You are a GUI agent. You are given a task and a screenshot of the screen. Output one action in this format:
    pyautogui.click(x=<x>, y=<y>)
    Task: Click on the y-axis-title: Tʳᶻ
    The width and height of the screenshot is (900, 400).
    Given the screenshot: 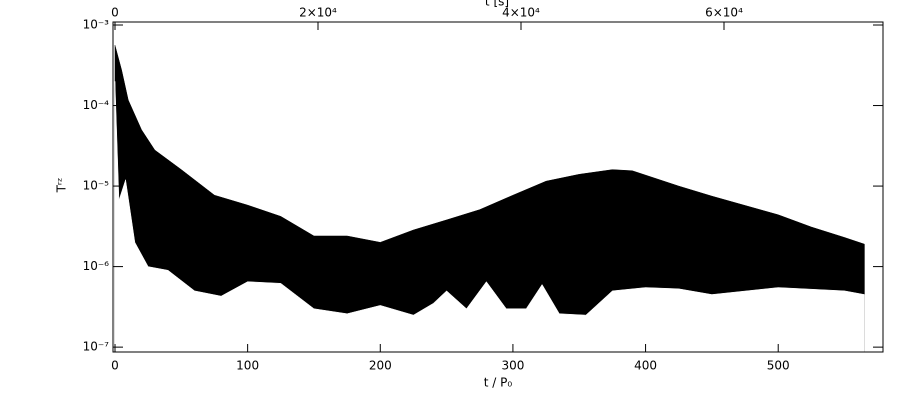 What is the action you would take?
    pyautogui.click(x=62, y=186)
    